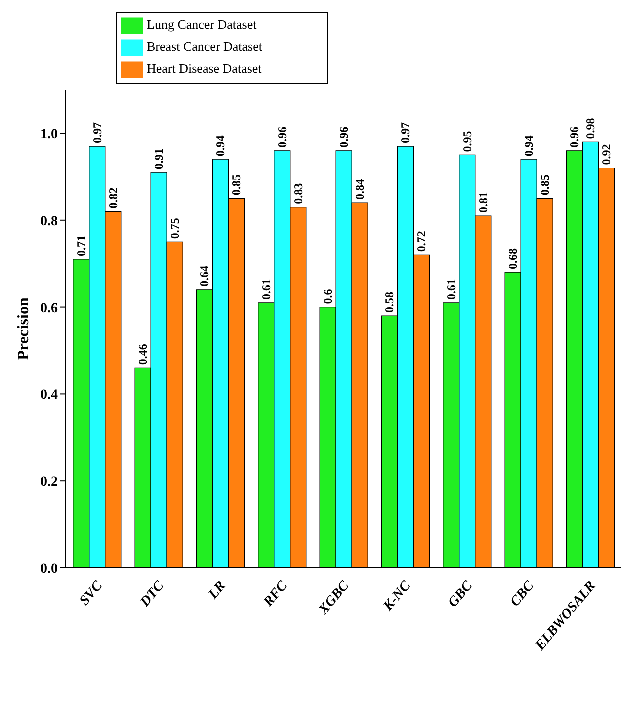  I want to click on legend-label: Lung Cancer Dataset, so click(202, 24).